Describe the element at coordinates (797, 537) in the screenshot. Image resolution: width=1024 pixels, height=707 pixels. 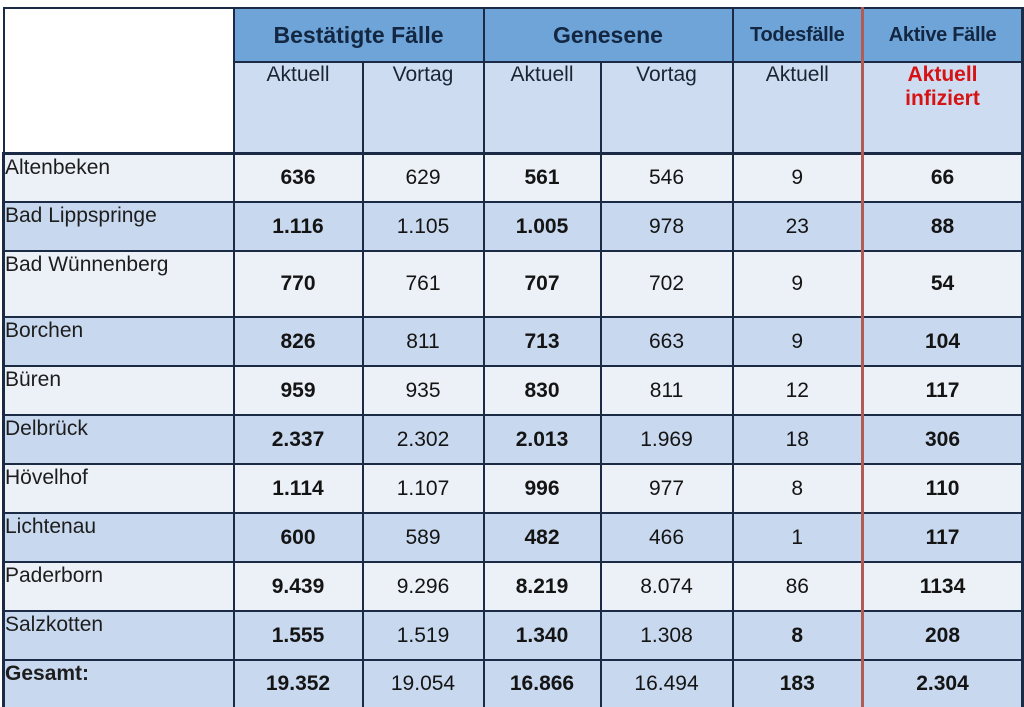
I see `cell-todesfaelle: 1` at that location.